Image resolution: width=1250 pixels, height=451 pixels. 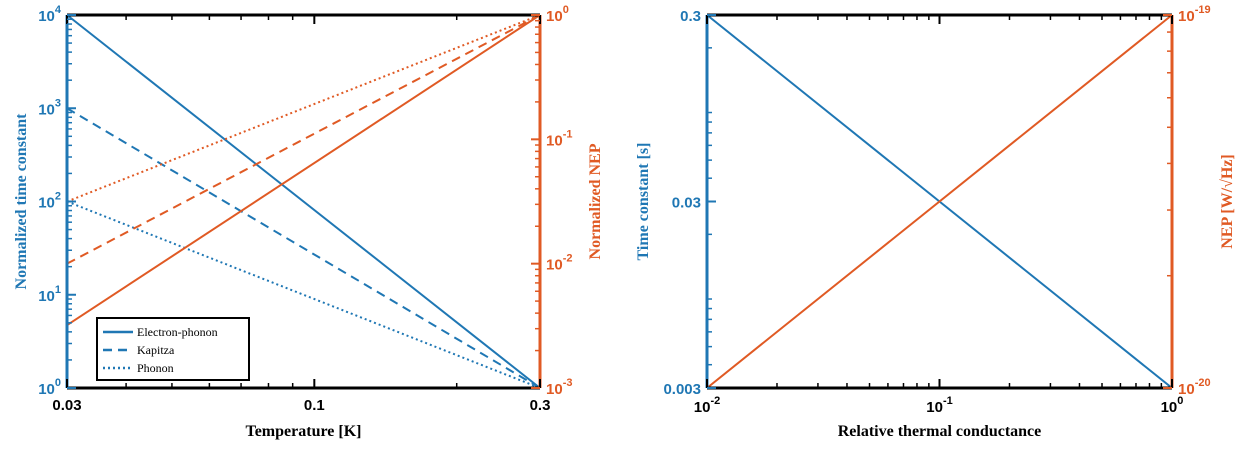 What do you see at coordinates (559, 263) in the screenshot?
I see `y-right-tick-label: 10⁻²` at bounding box center [559, 263].